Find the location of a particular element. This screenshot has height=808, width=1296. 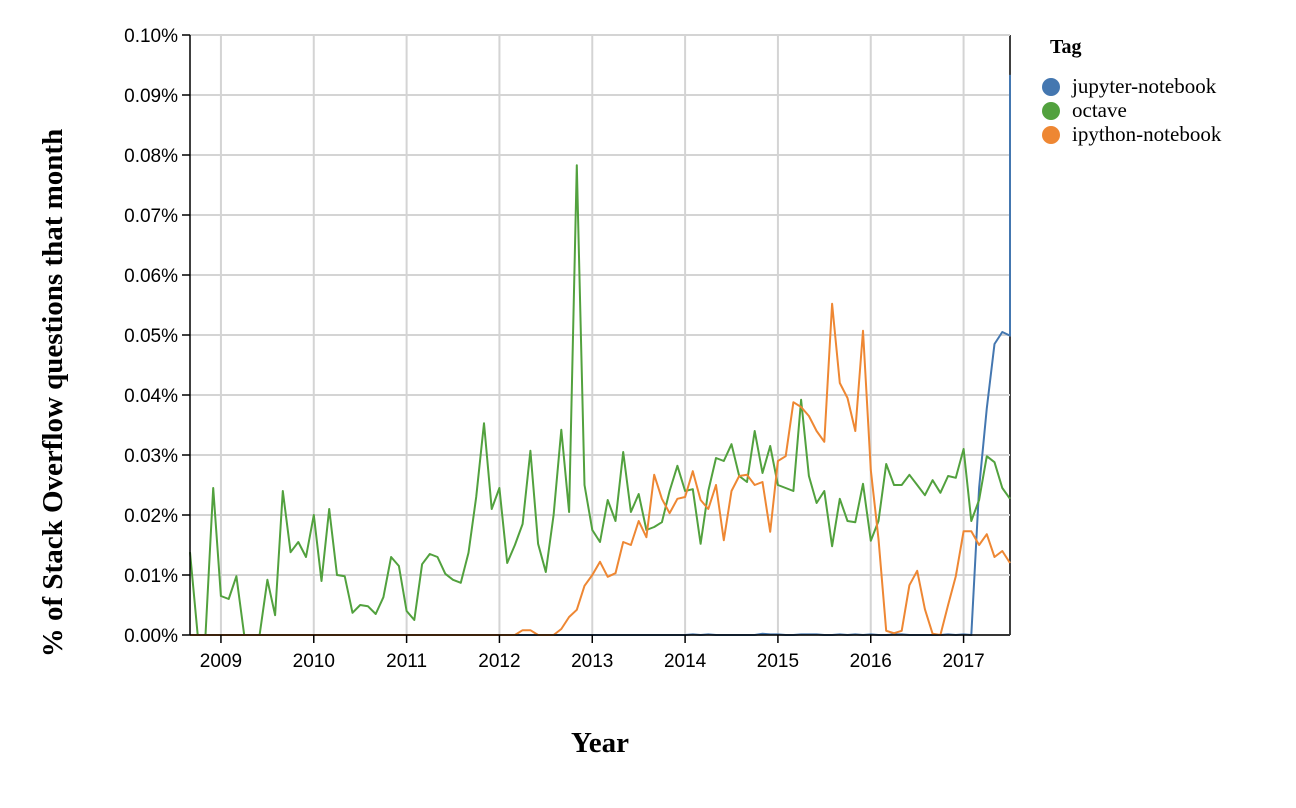

x-axis-title: Year is located at coordinates (600, 743).